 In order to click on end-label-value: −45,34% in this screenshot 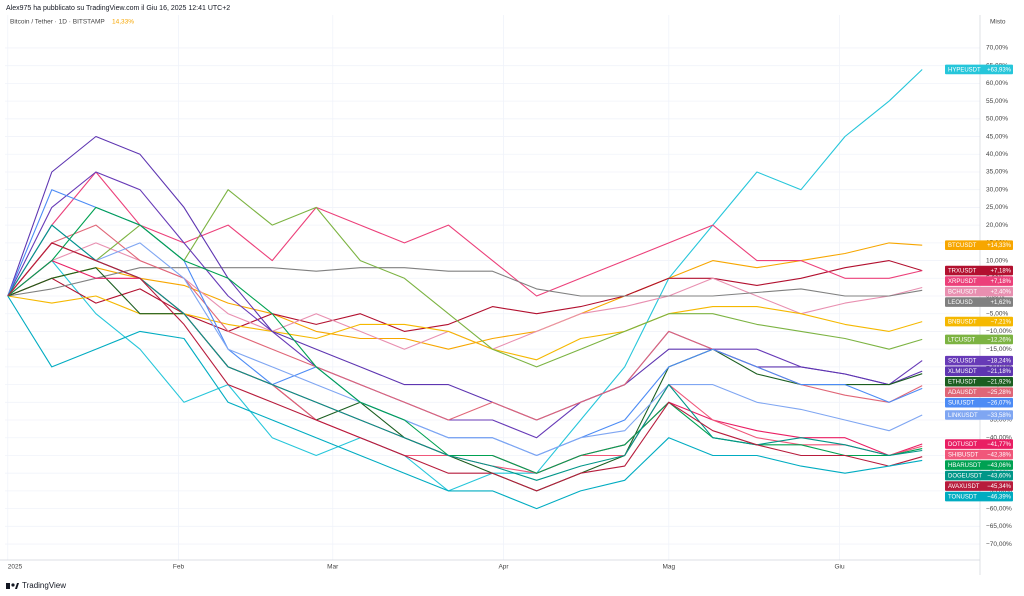, I will do `click(999, 487)`.